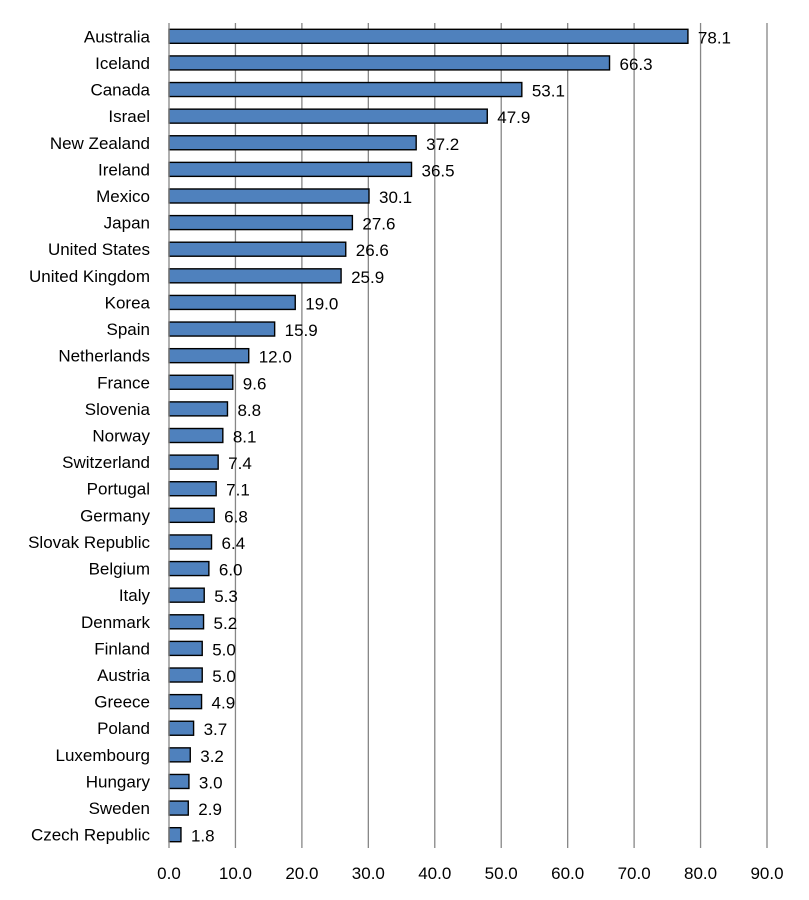  I want to click on data-label: 3.2, so click(212, 756).